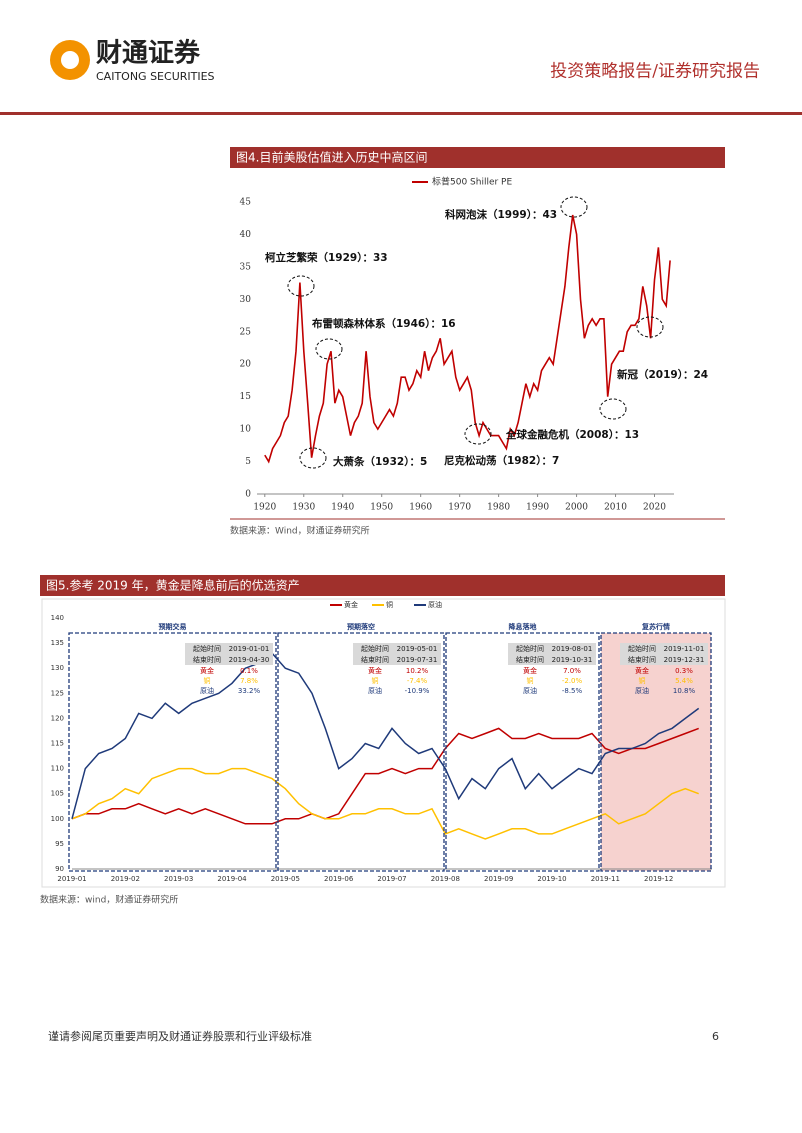 The height and width of the screenshot is (1133, 802). What do you see at coordinates (684, 660) in the screenshot?
I see `phase-date: 2019-12-31` at bounding box center [684, 660].